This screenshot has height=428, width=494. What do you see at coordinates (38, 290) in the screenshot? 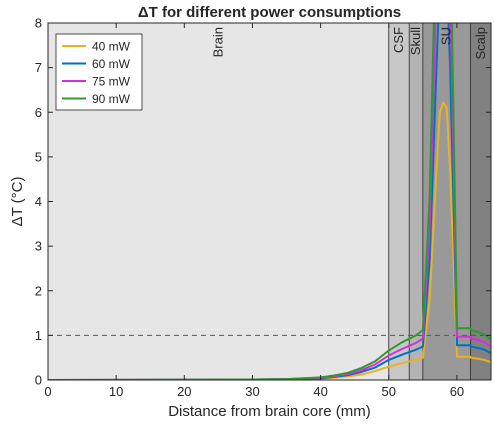
I see `y-tick-label: 2` at bounding box center [38, 290].